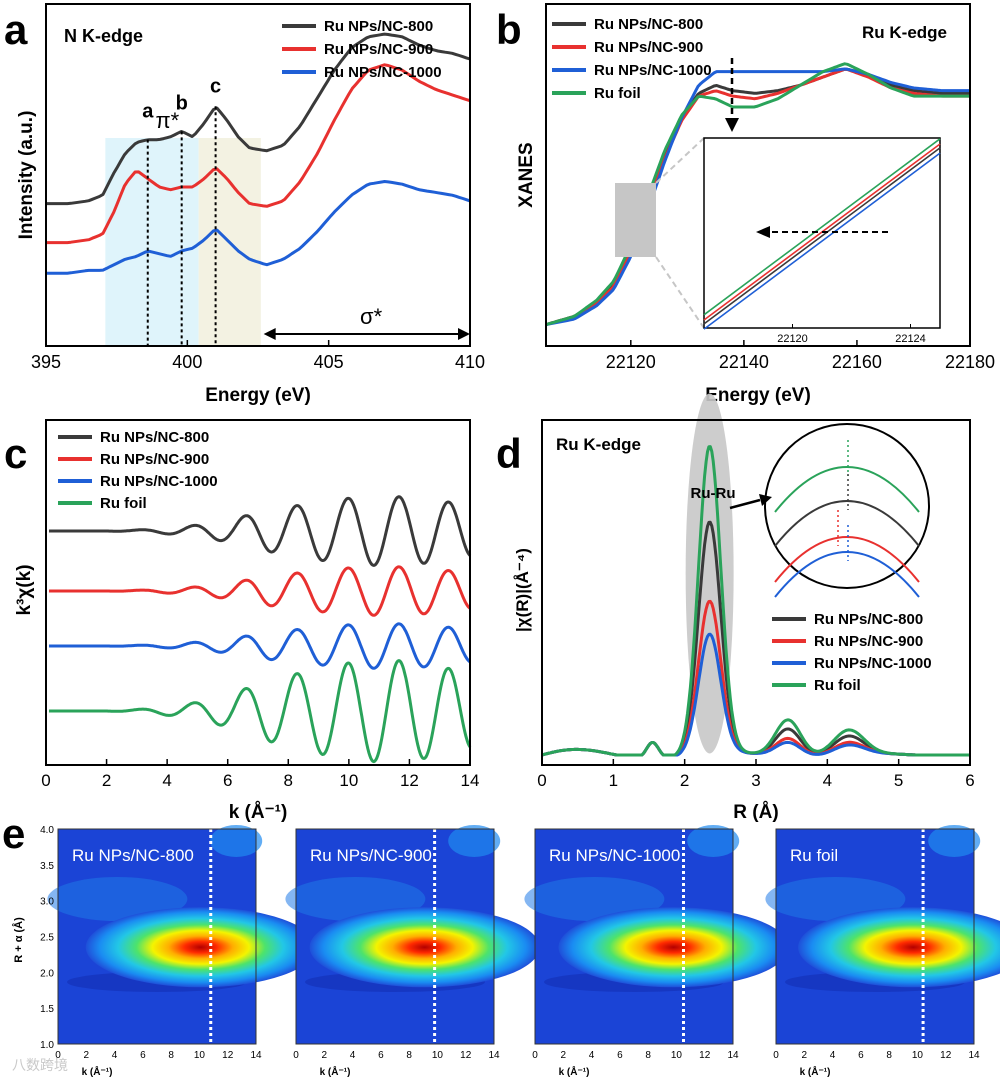  What do you see at coordinates (348, 780) in the screenshot?
I see `x-tick-label: 10` at bounding box center [348, 780].